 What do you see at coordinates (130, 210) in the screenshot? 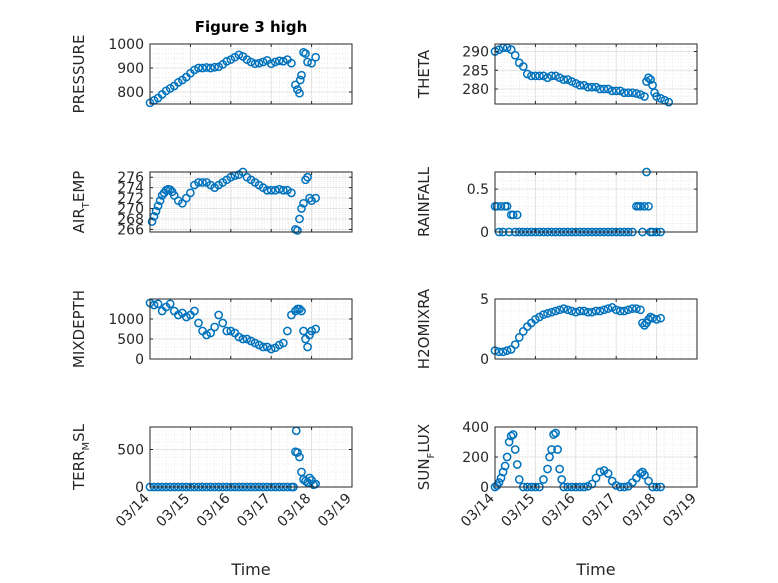
I see `y-tick-label: 270` at bounding box center [130, 210].